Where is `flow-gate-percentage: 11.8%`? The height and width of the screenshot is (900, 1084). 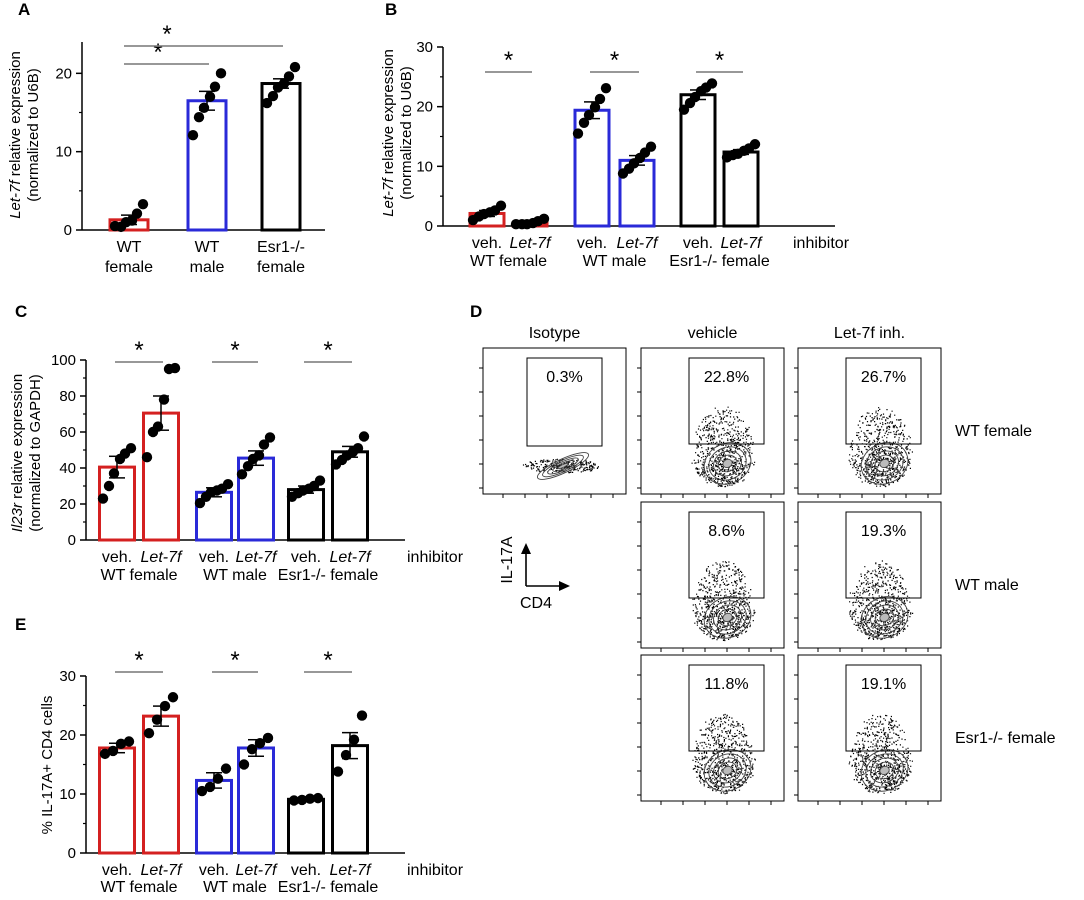
flow-gate-percentage: 11.8% is located at coordinates (726, 684).